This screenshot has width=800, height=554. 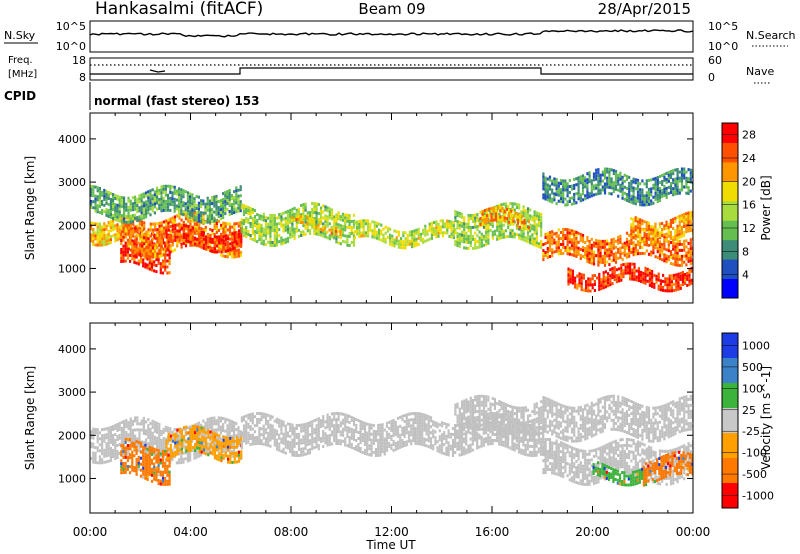 I want to click on nave-trace, so click(x=391, y=71).